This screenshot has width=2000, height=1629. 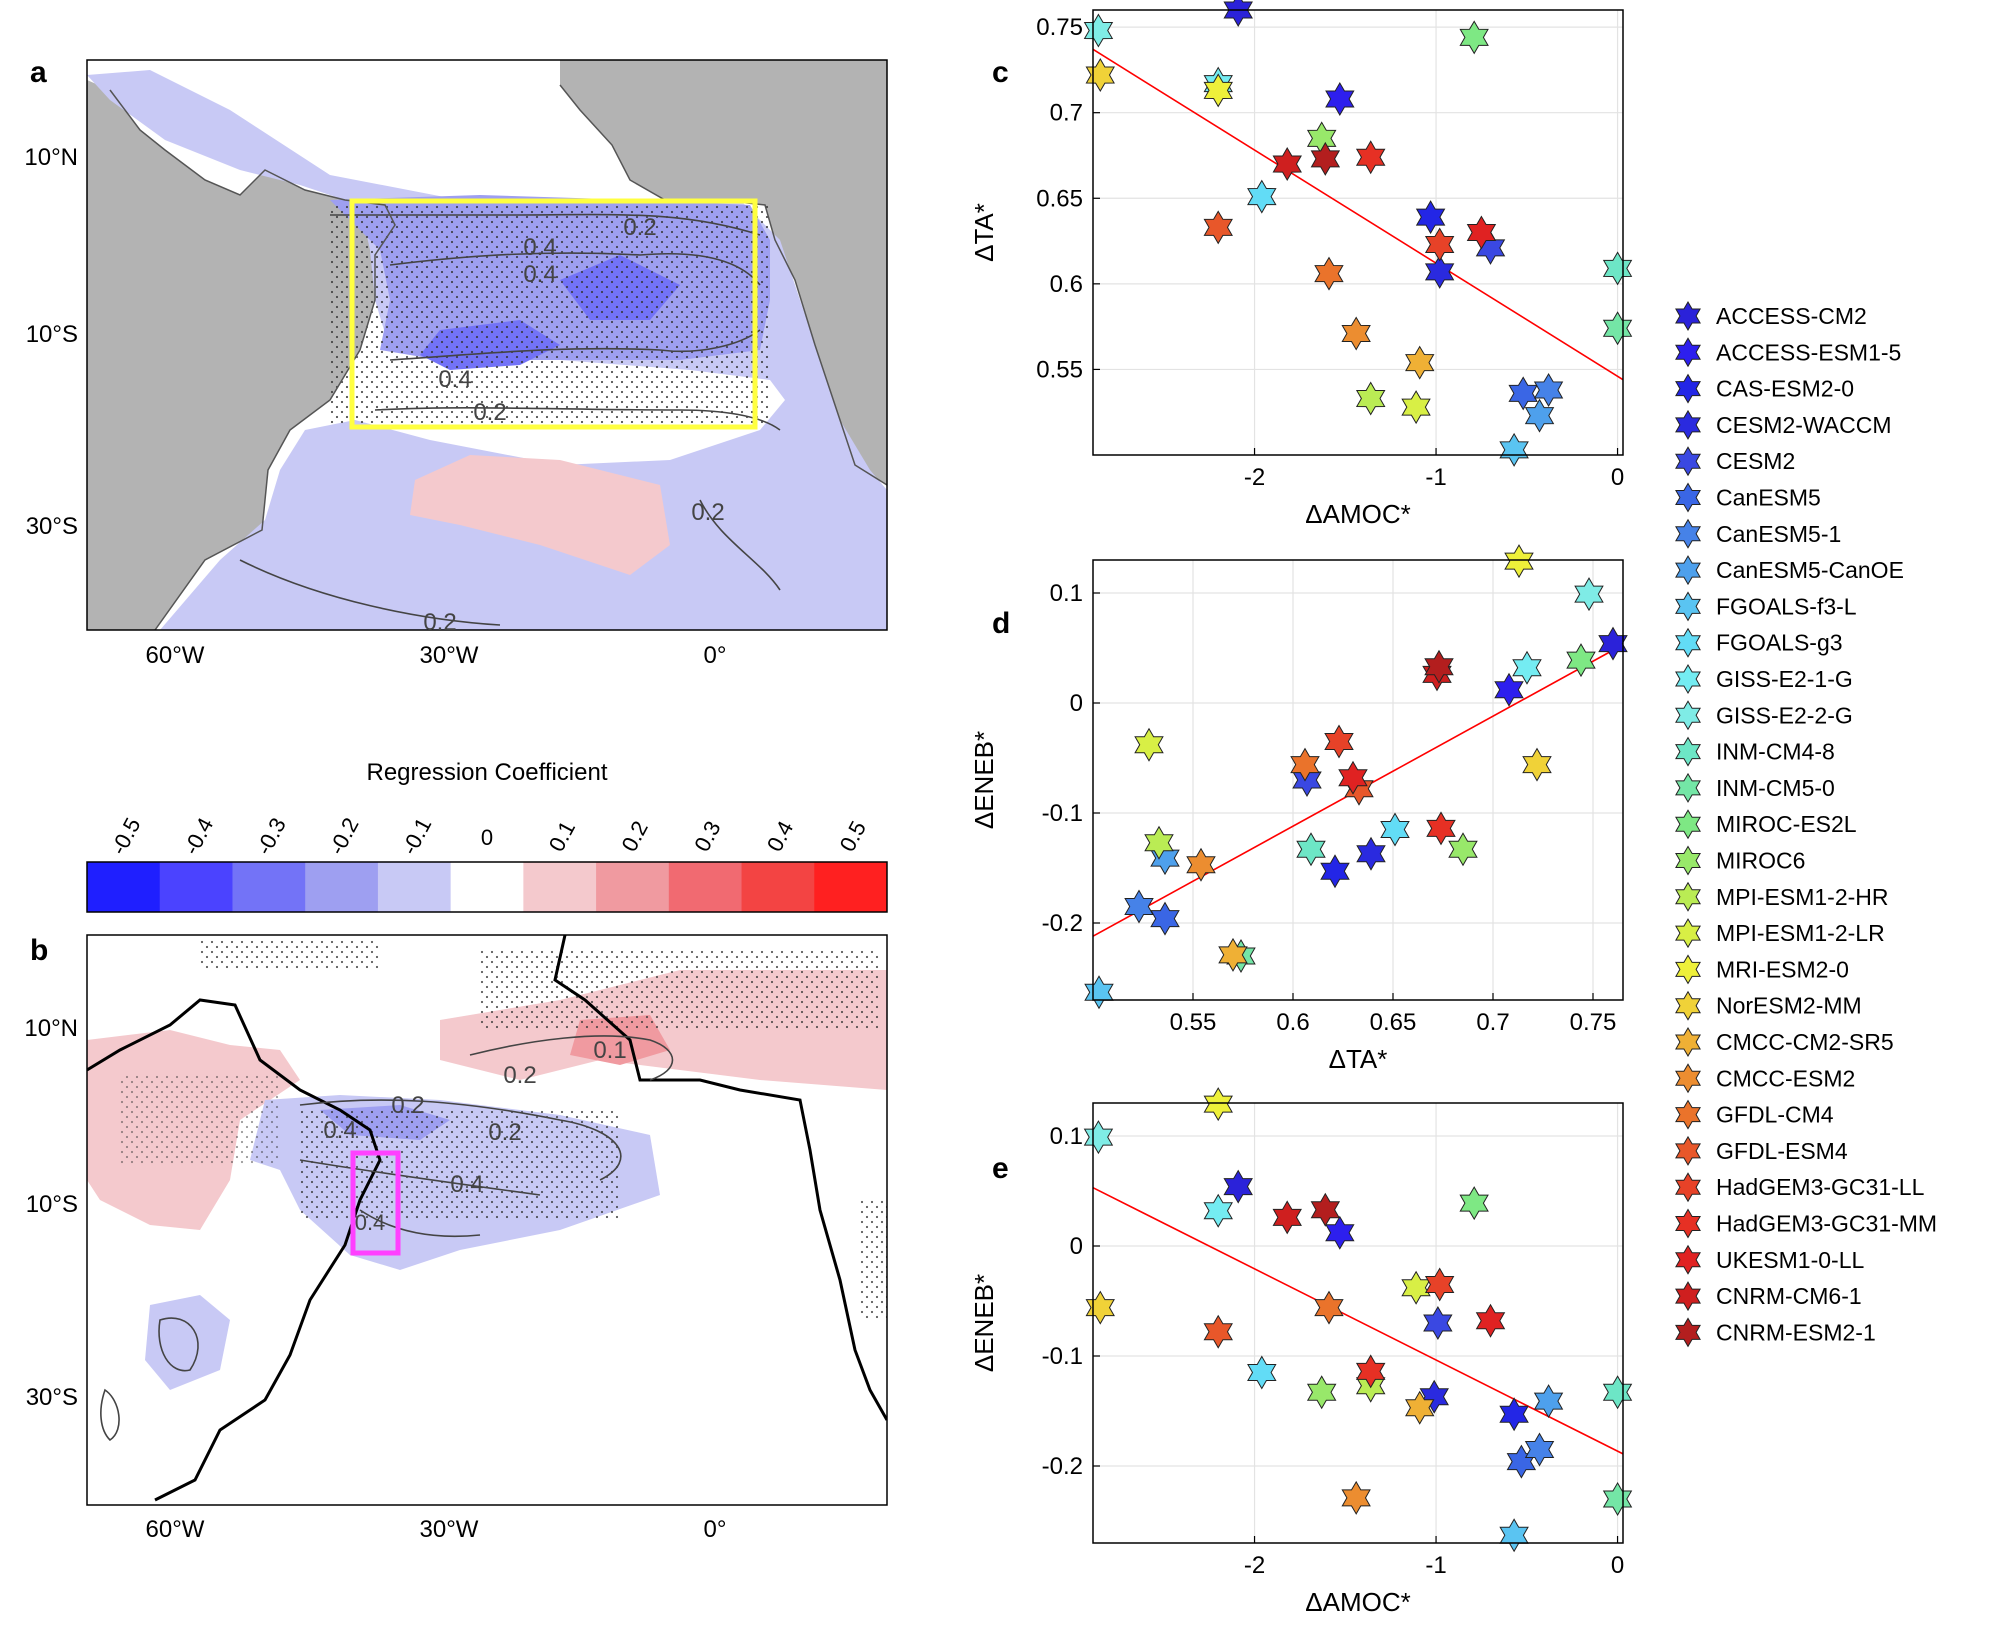 What do you see at coordinates (1254, 477) in the screenshot?
I see `x-tick-label: -2` at bounding box center [1254, 477].